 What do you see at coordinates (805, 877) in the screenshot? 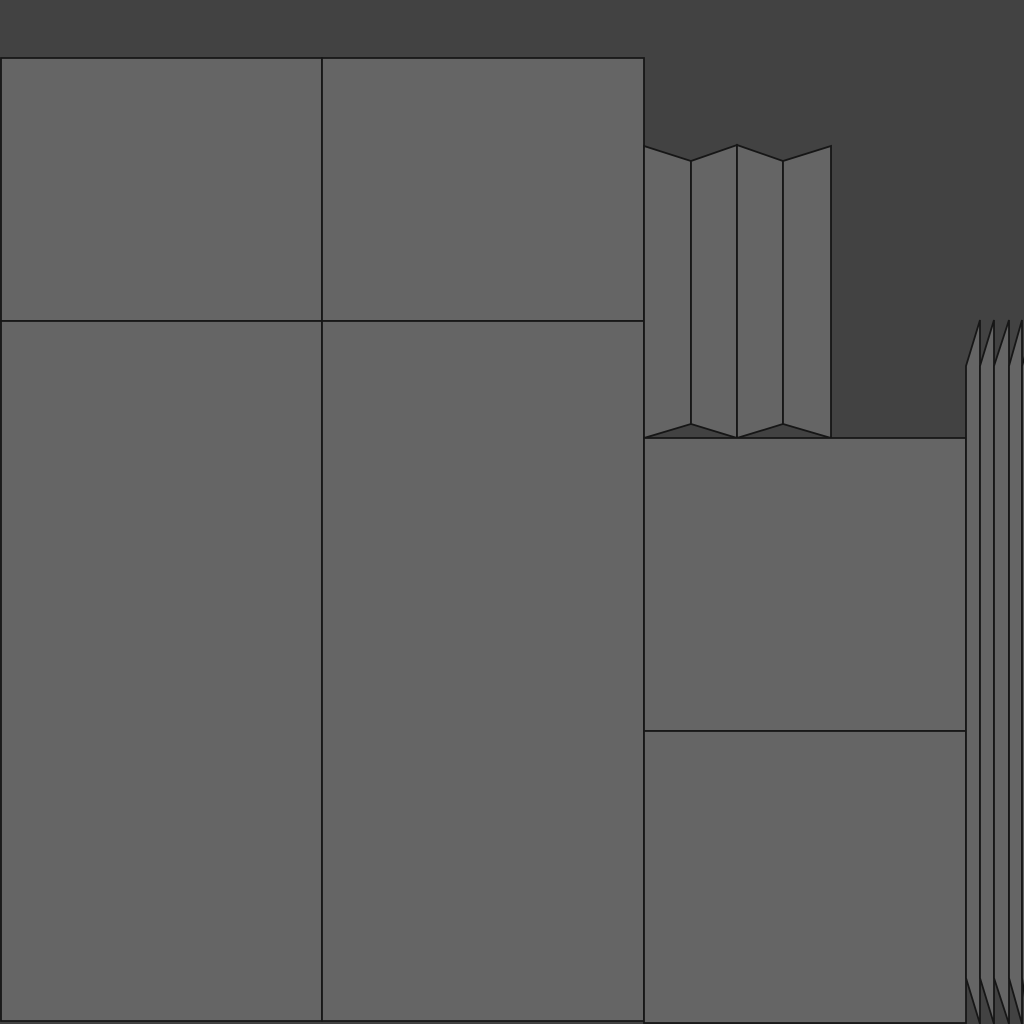
I see `panel-right-lower` at bounding box center [805, 877].